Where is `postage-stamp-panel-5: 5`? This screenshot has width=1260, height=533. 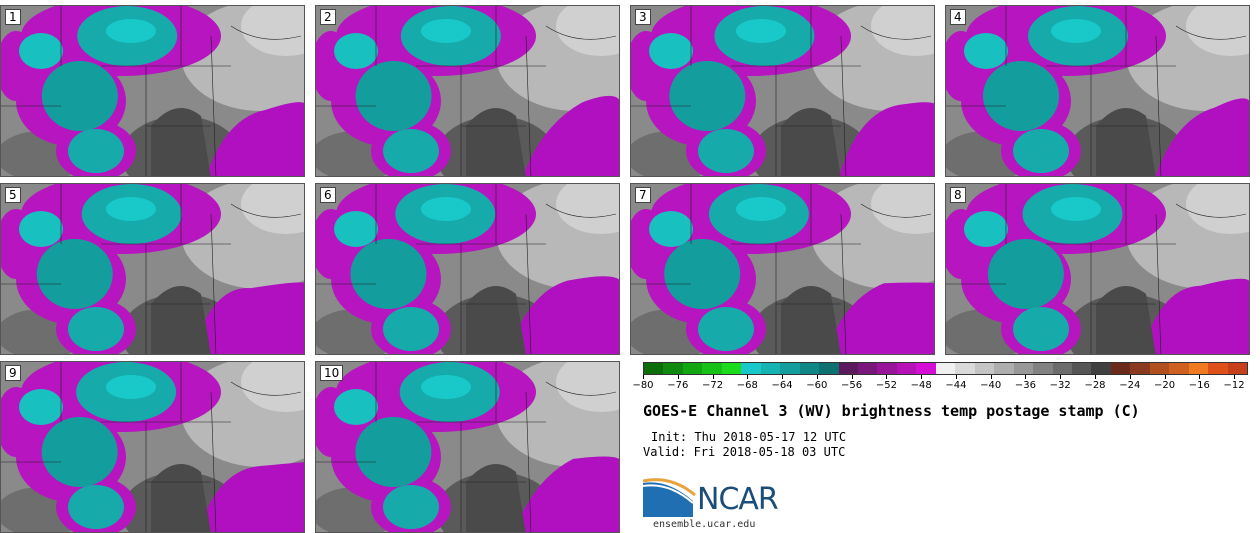 postage-stamp-panel-5: 5 is located at coordinates (152, 269).